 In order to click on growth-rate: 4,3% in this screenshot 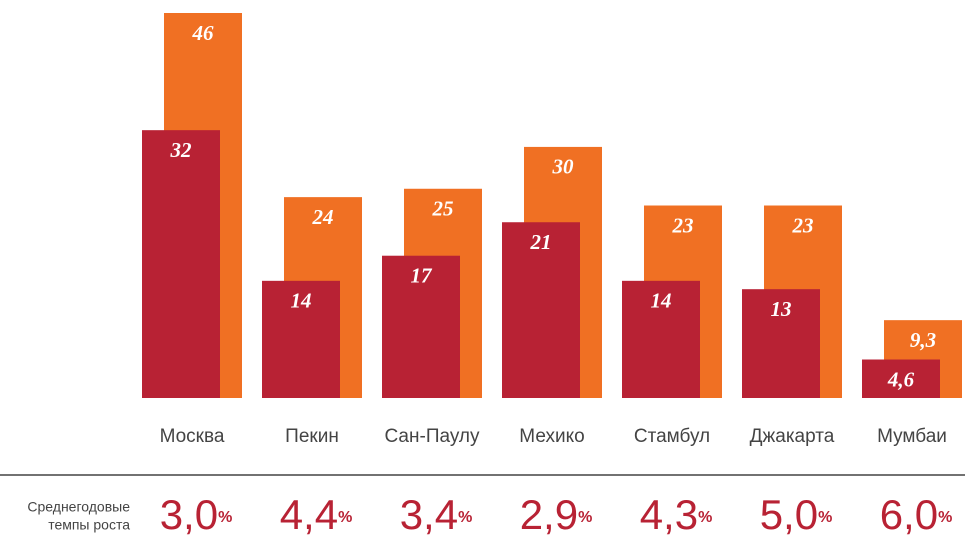, I will do `click(676, 514)`.